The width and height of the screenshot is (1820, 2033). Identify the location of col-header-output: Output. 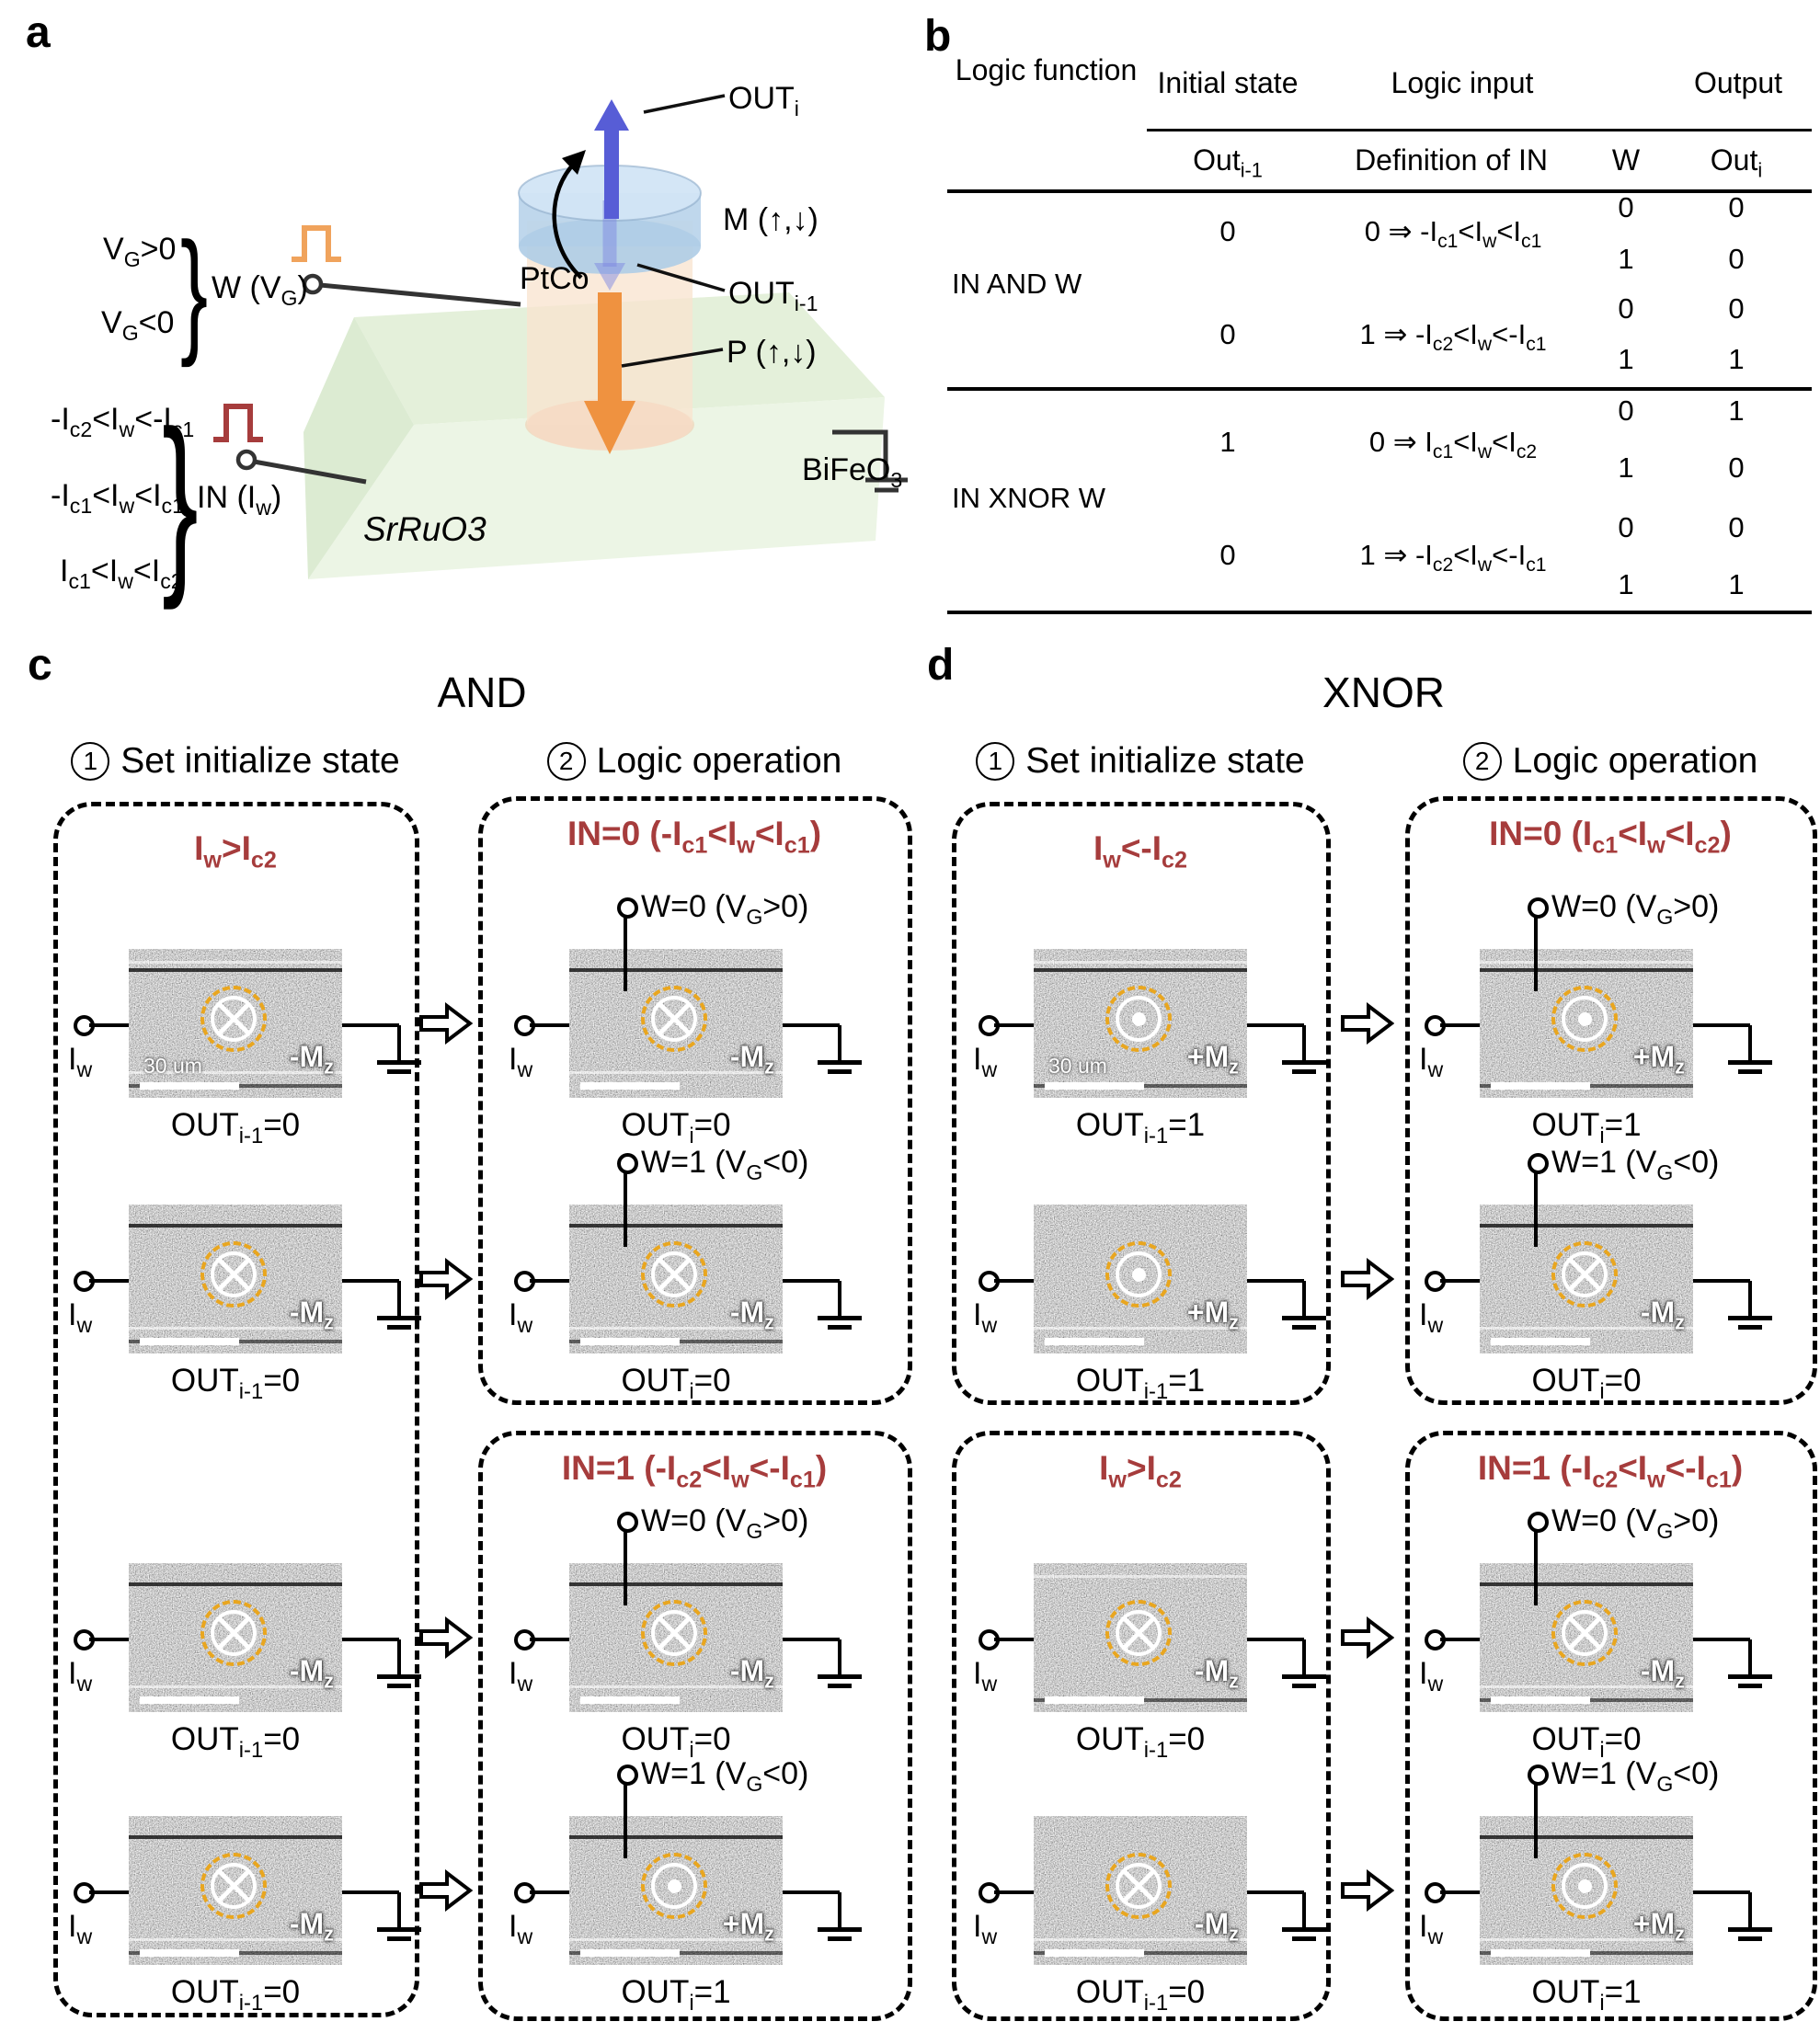
(1738, 82).